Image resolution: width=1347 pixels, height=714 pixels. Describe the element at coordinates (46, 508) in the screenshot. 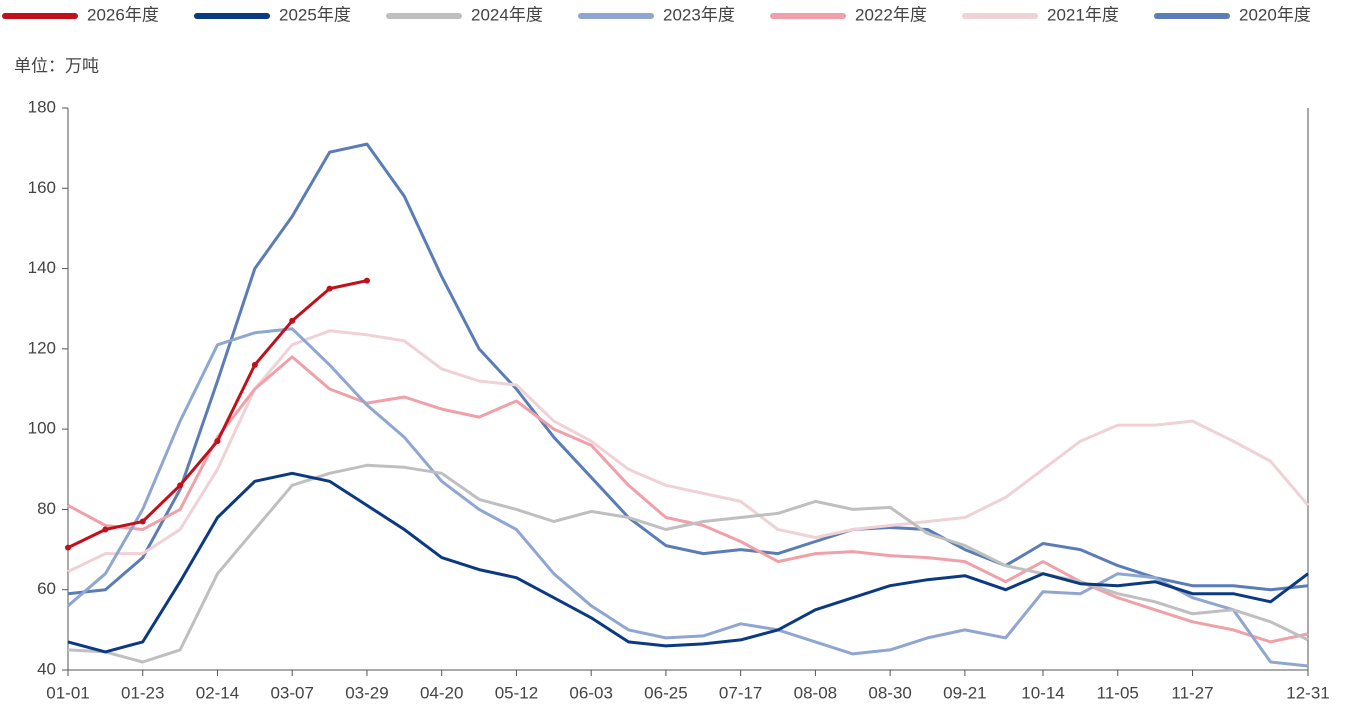

I see `y-tick-label: 80` at that location.